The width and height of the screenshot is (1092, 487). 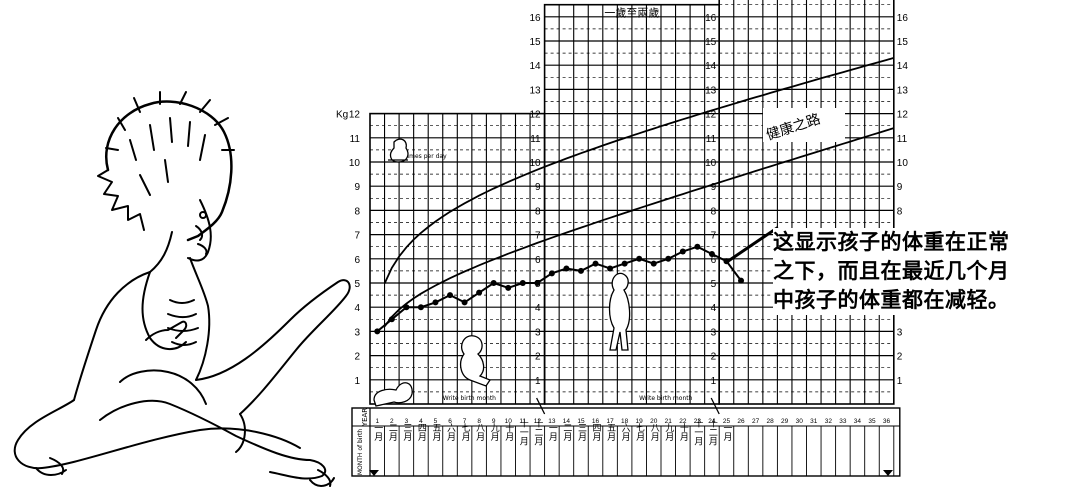 I want to click on y-tick-label-left: 5, so click(x=357, y=284).